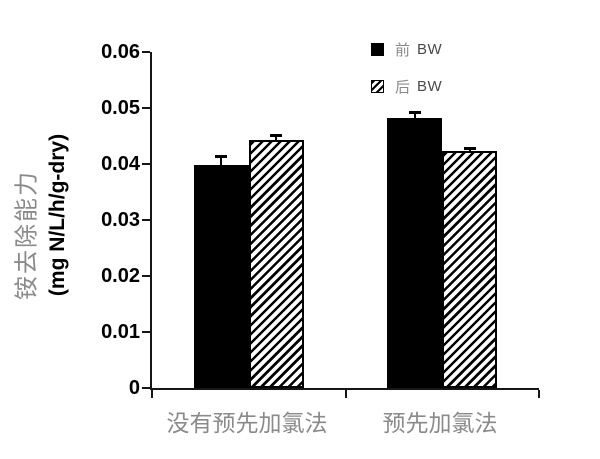 Image resolution: width=600 pixels, height=459 pixels. Describe the element at coordinates (120, 108) in the screenshot. I see `y-axis-tick-label: 0.05` at that location.